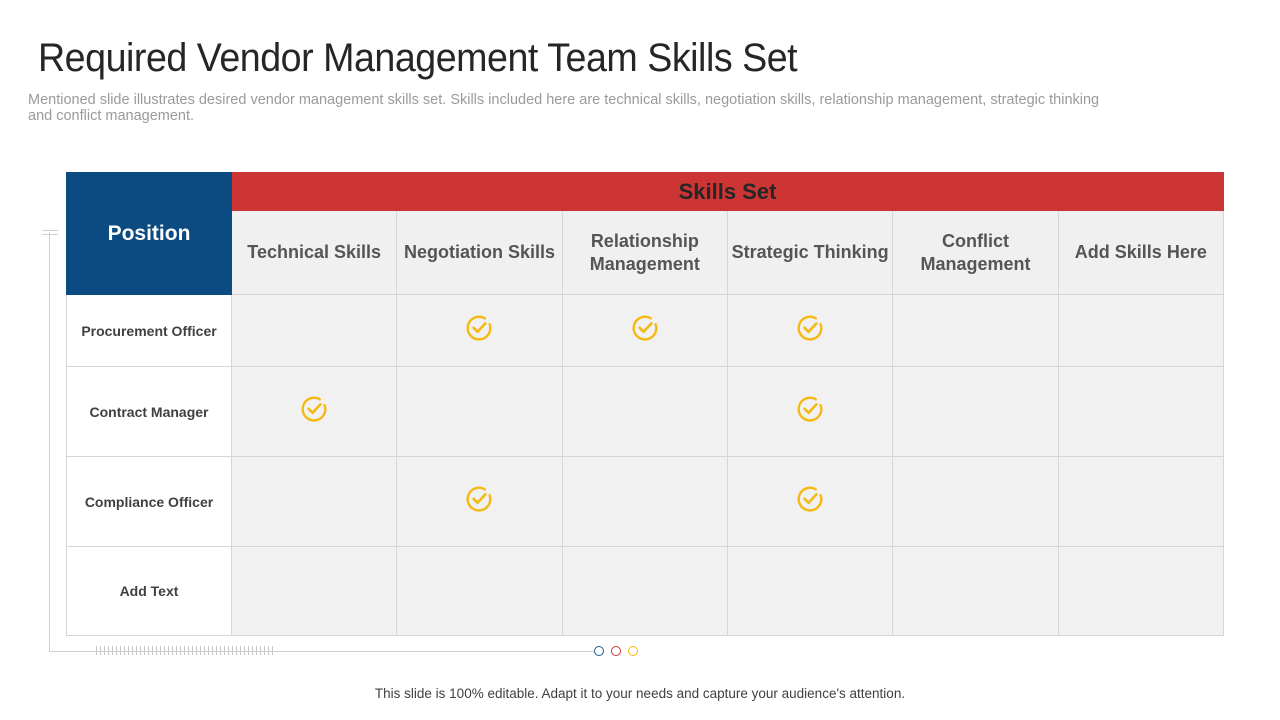  Describe the element at coordinates (149, 501) in the screenshot. I see `row-label: Compliance Officer` at that location.